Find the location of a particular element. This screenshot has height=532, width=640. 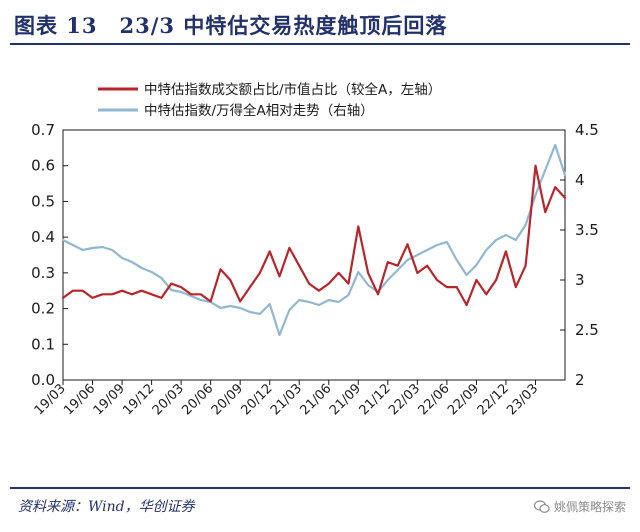

title-divider is located at coordinates (320, 44).